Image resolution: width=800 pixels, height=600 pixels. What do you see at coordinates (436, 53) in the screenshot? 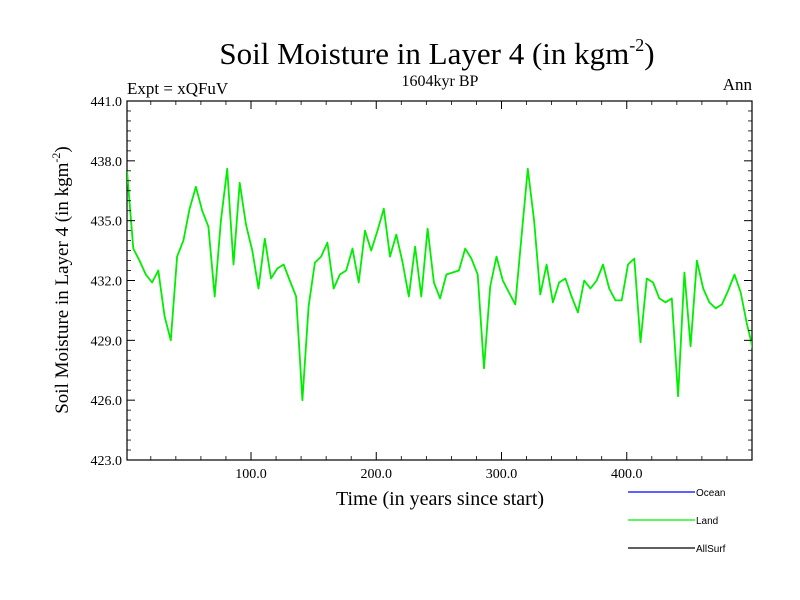
I see `chart-title: Soil Moisture in Layer 4 (in kgm-2)` at bounding box center [436, 53].